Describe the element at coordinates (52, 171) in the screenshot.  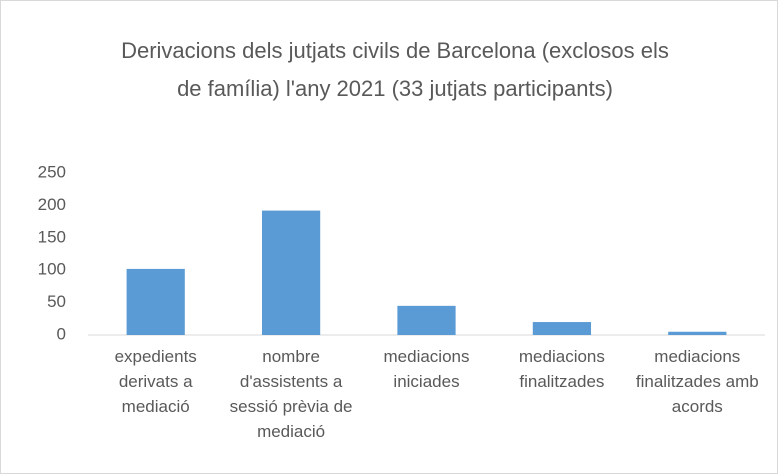
I see `y-tick-label: 250` at that location.